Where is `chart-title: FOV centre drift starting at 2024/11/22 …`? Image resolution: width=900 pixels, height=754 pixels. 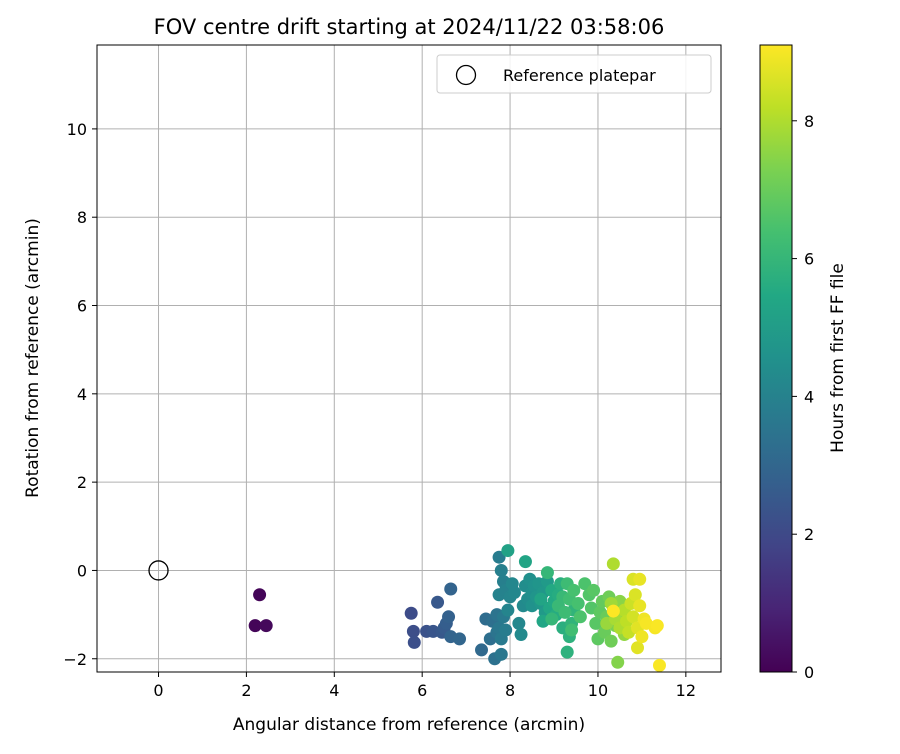
chart-title: FOV centre drift starting at 2024/11/22 … is located at coordinates (409, 27).